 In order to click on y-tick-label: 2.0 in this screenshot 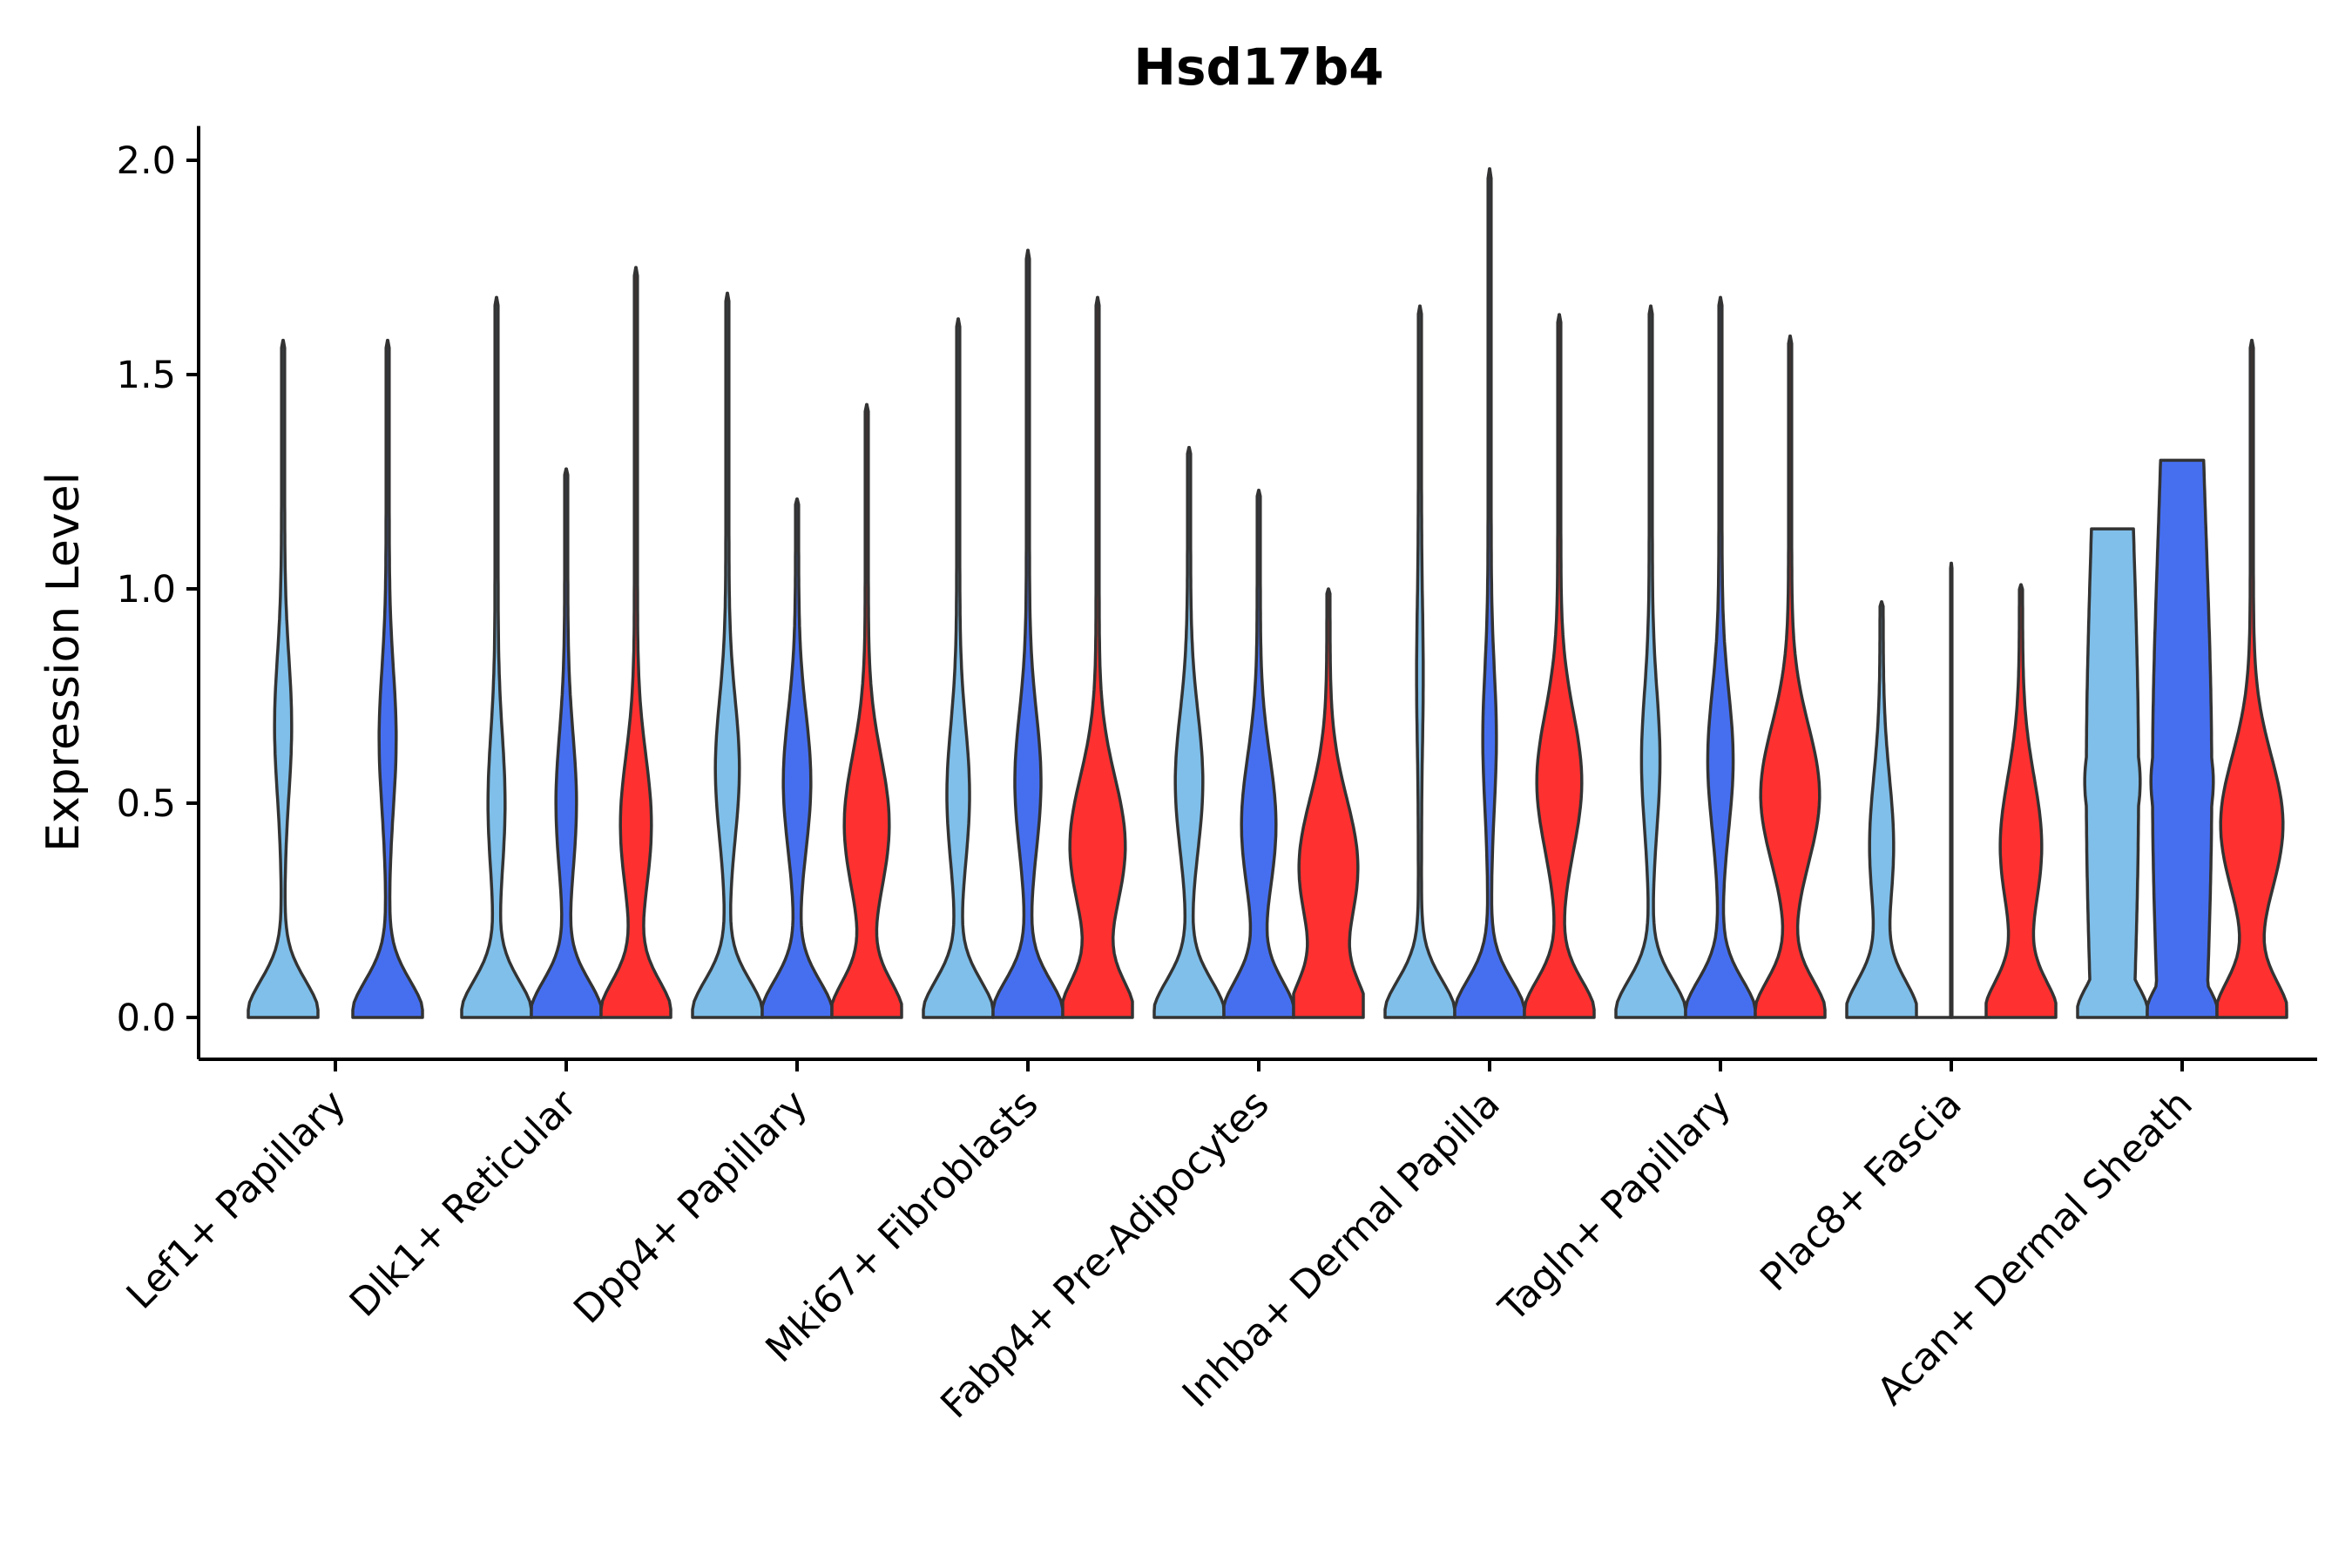, I will do `click(146, 161)`.